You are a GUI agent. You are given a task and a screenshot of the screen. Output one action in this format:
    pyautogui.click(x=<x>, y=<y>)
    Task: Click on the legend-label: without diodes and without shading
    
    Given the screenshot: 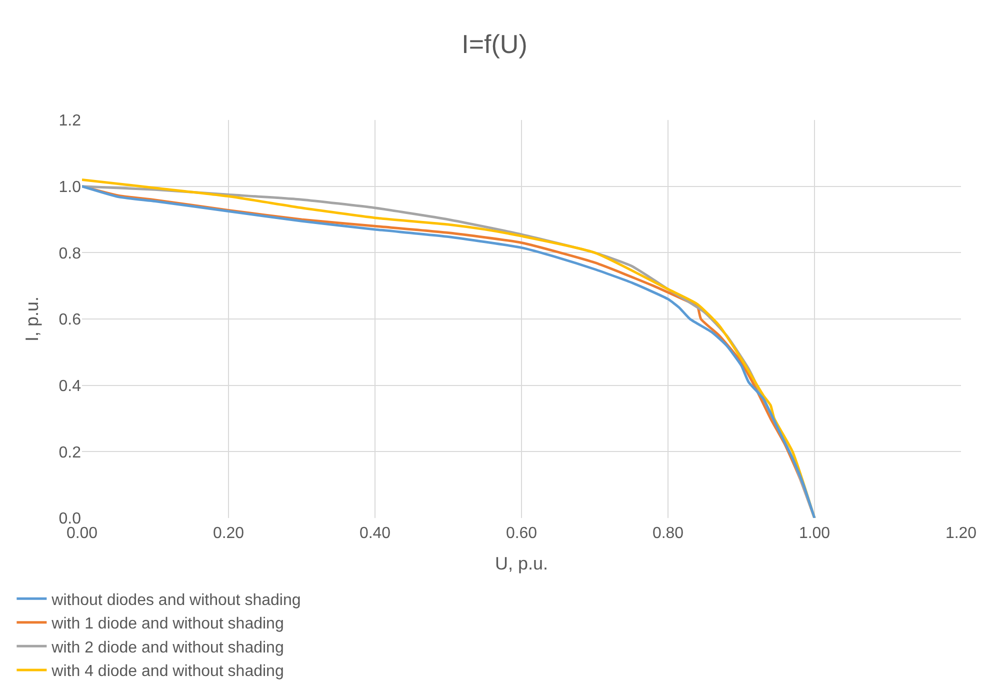 What is the action you would take?
    pyautogui.click(x=175, y=600)
    